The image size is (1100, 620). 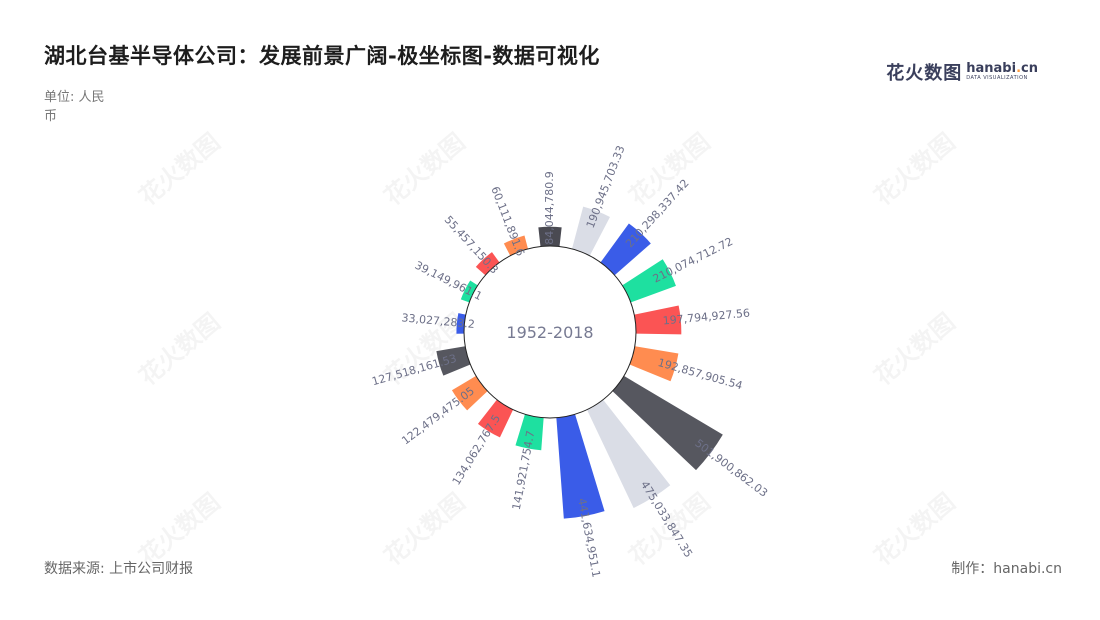 What do you see at coordinates (997, 78) in the screenshot?
I see `logo-en-sub: DATA VISUALIZATION` at bounding box center [997, 78].